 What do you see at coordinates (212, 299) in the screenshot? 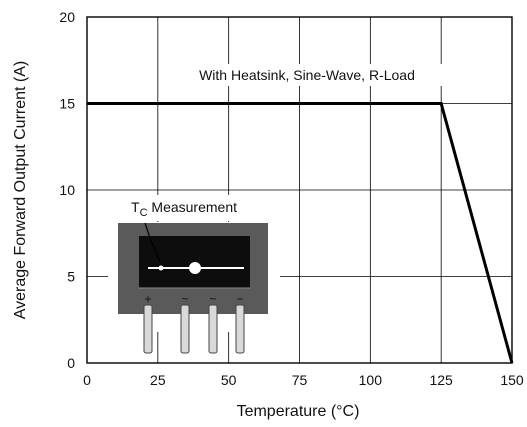
I see `pin-symbol-ac2: ~` at bounding box center [212, 299].